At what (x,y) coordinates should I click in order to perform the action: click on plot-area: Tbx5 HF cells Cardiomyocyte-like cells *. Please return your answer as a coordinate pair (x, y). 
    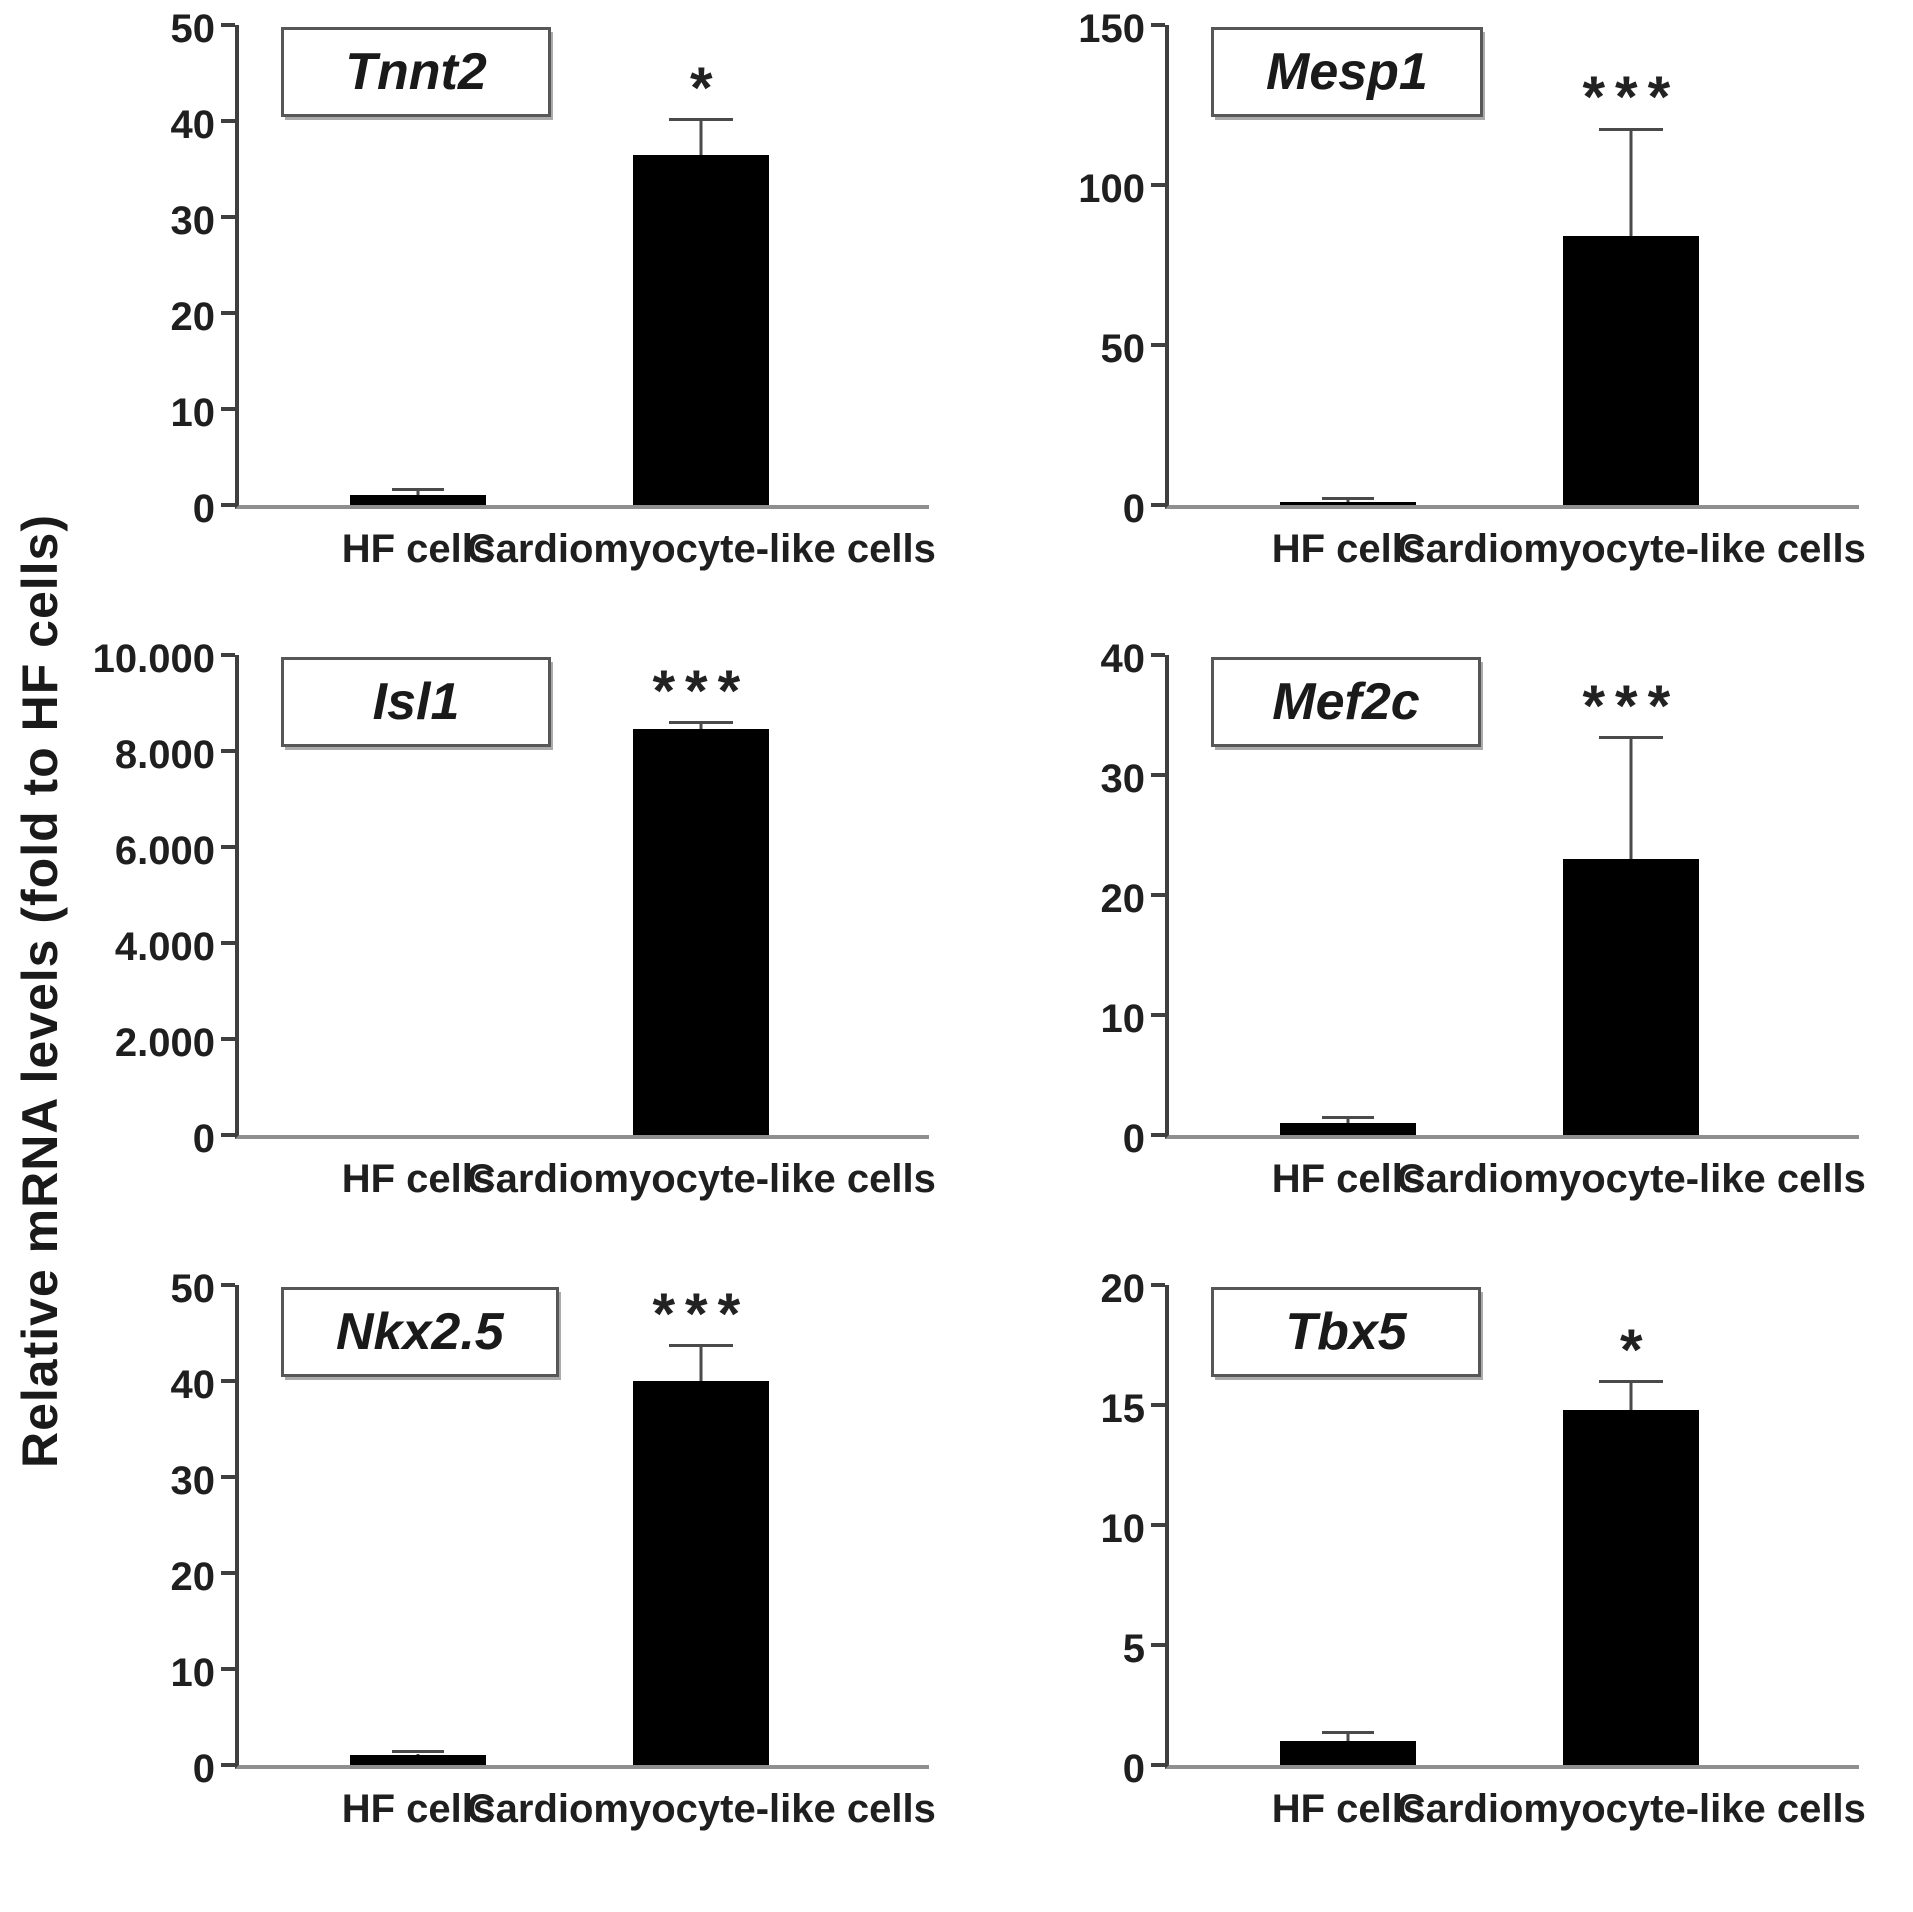
    Looking at the image, I should click on (1508, 1557).